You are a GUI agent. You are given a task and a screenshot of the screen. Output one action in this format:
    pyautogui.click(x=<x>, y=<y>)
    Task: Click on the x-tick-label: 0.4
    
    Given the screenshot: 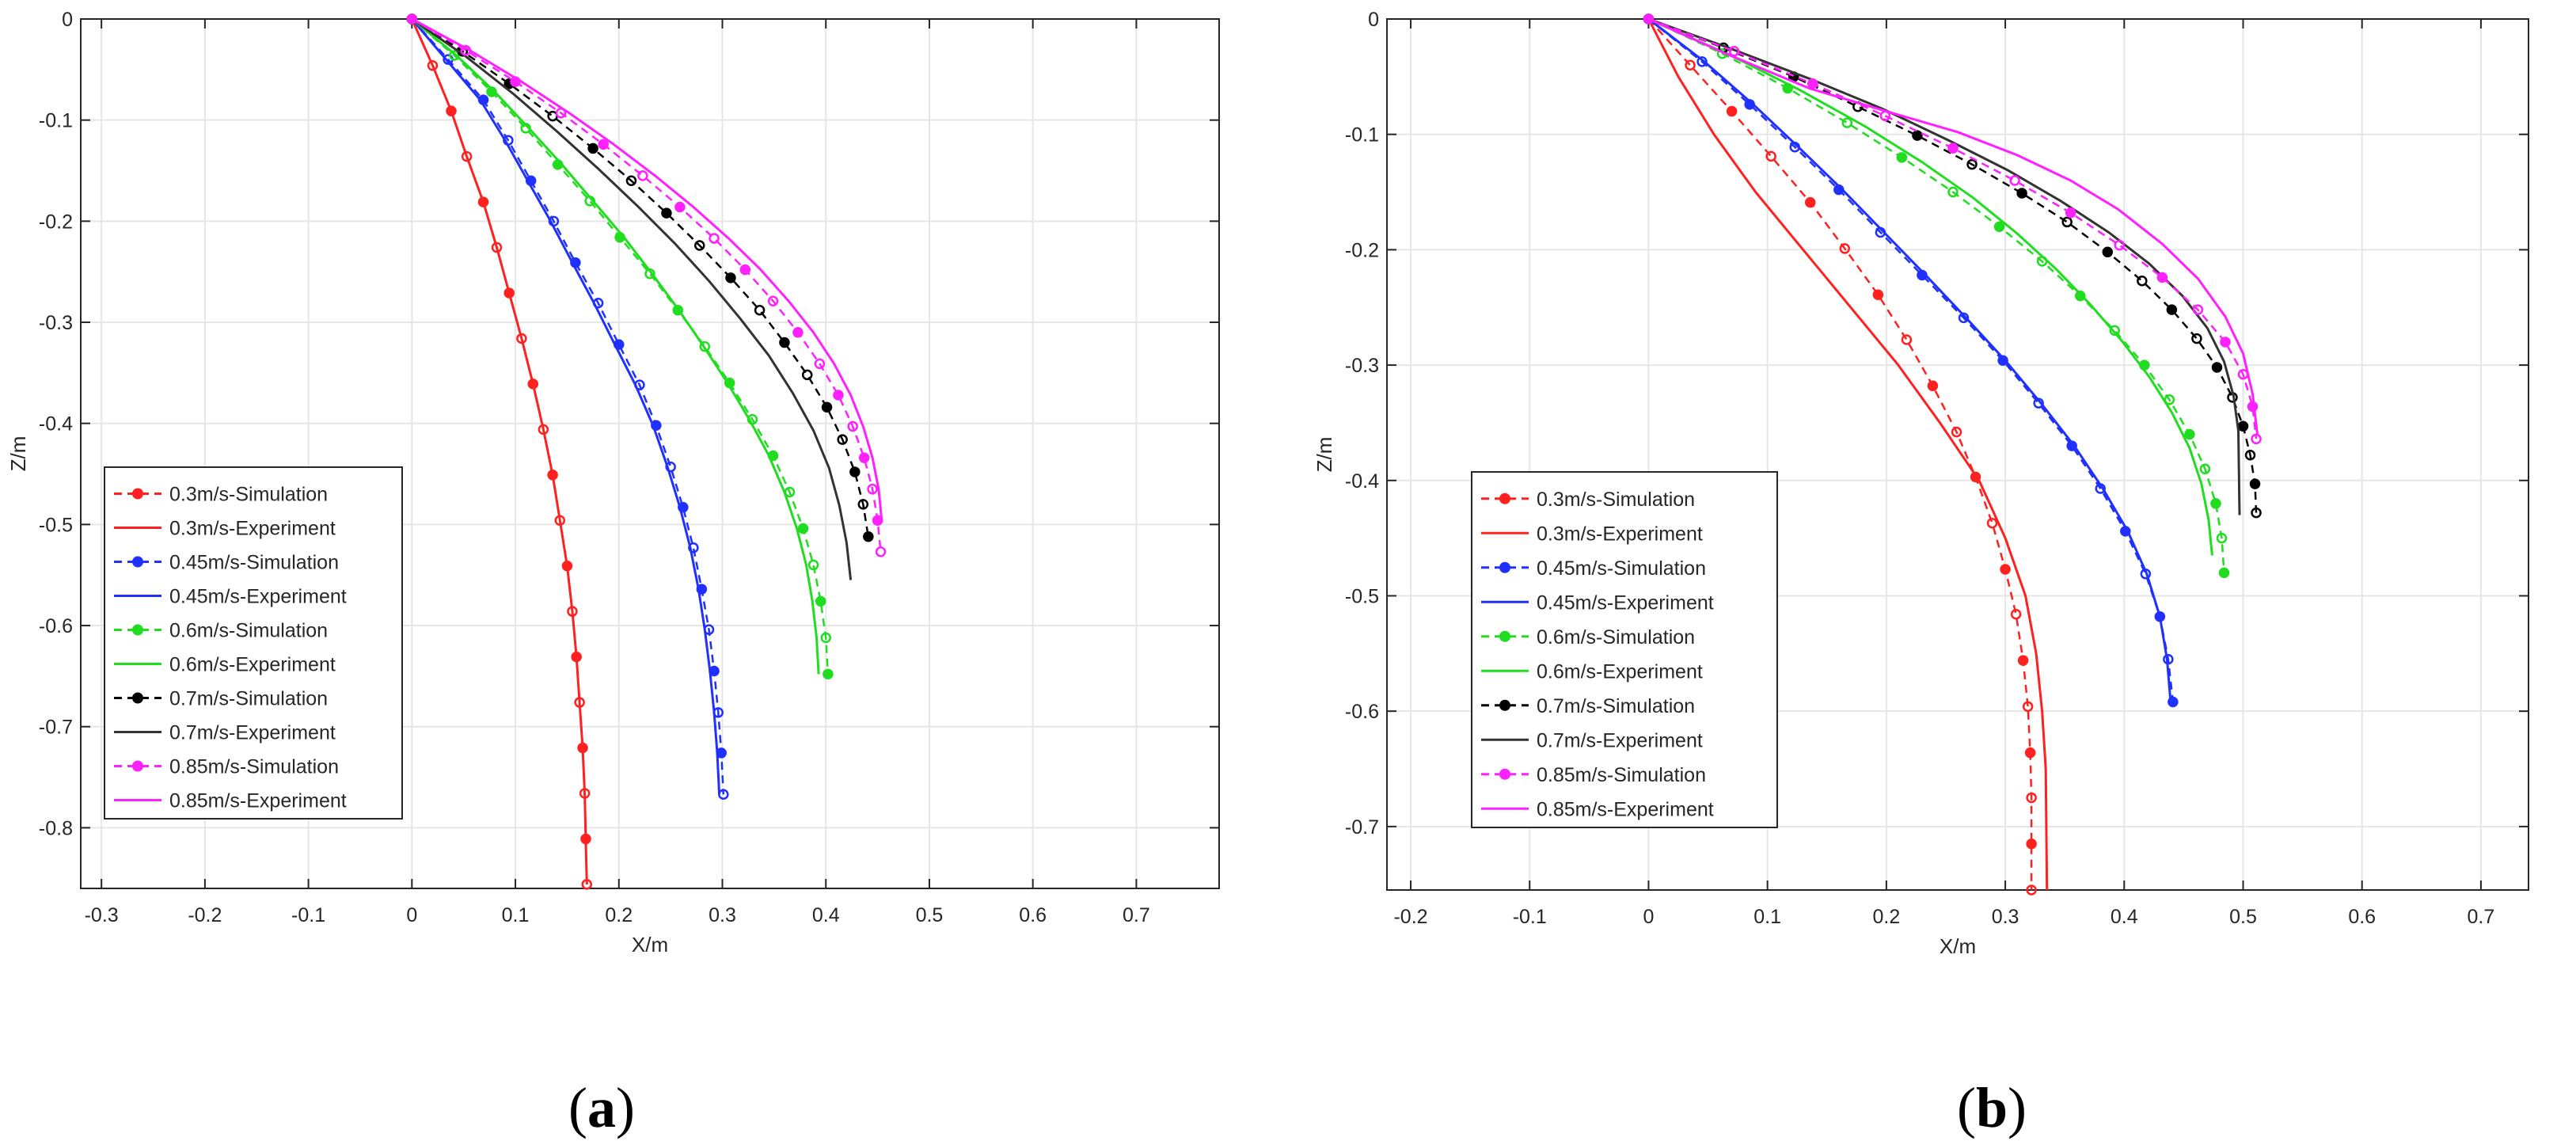 What is the action you would take?
    pyautogui.click(x=2124, y=917)
    